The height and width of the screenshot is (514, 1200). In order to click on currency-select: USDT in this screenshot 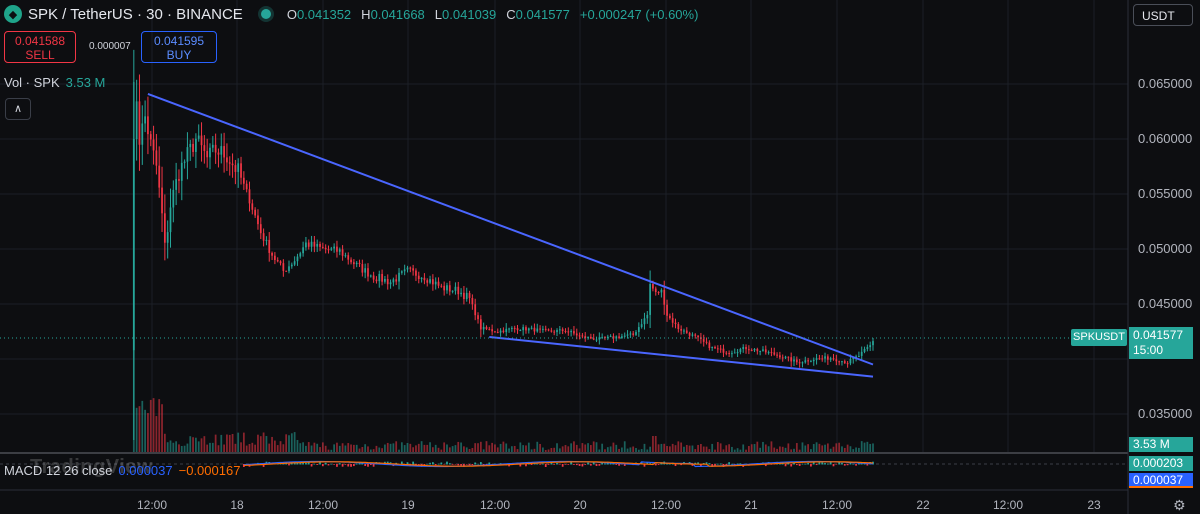, I will do `click(1163, 15)`.